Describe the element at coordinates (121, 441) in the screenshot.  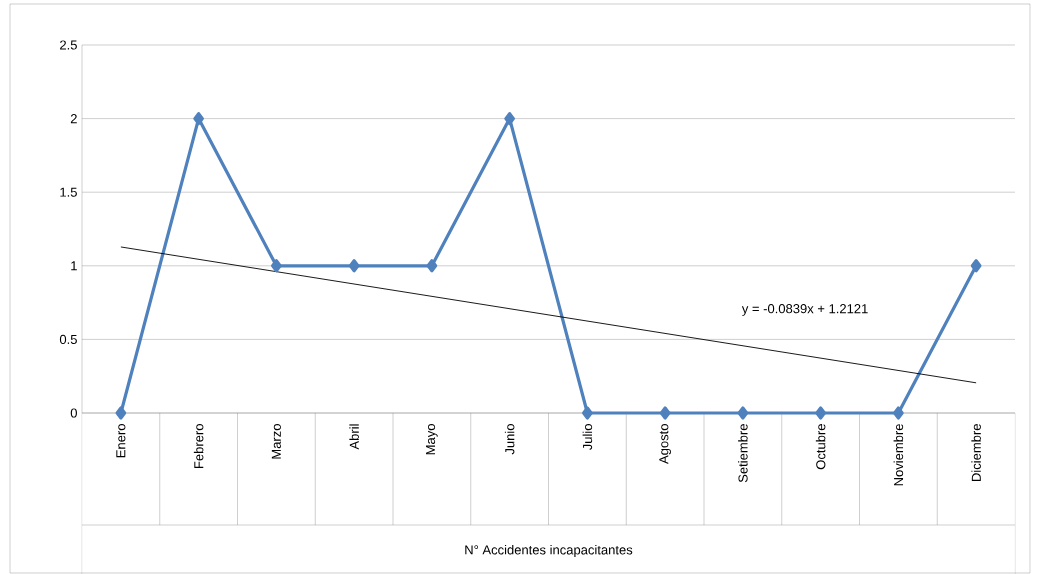
I see `x-tick-label: Enero` at that location.